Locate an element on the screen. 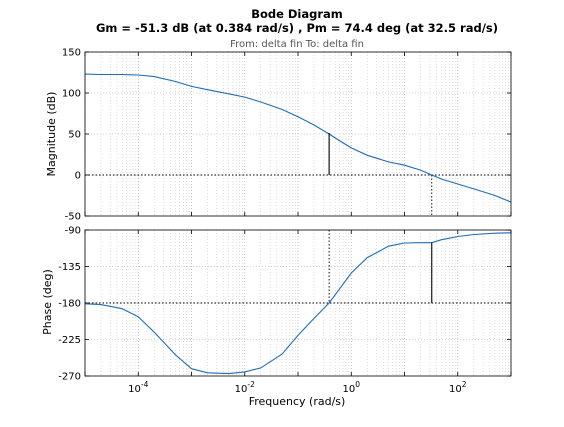  x-tick-label: 10⁻⁴ is located at coordinates (138, 387).